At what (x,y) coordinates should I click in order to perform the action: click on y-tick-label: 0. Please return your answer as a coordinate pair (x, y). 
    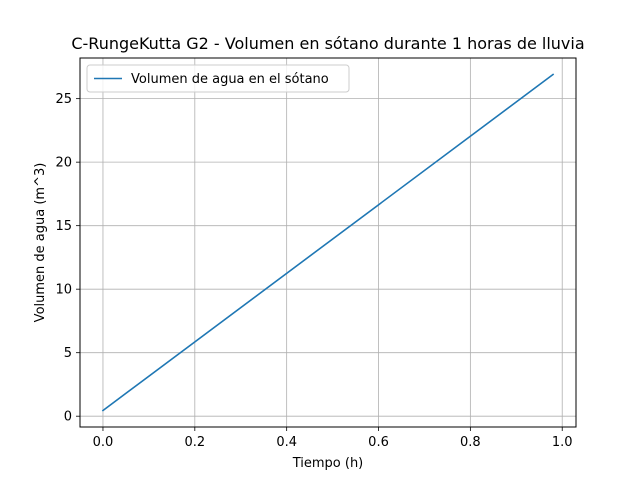
    Looking at the image, I should click on (68, 417).